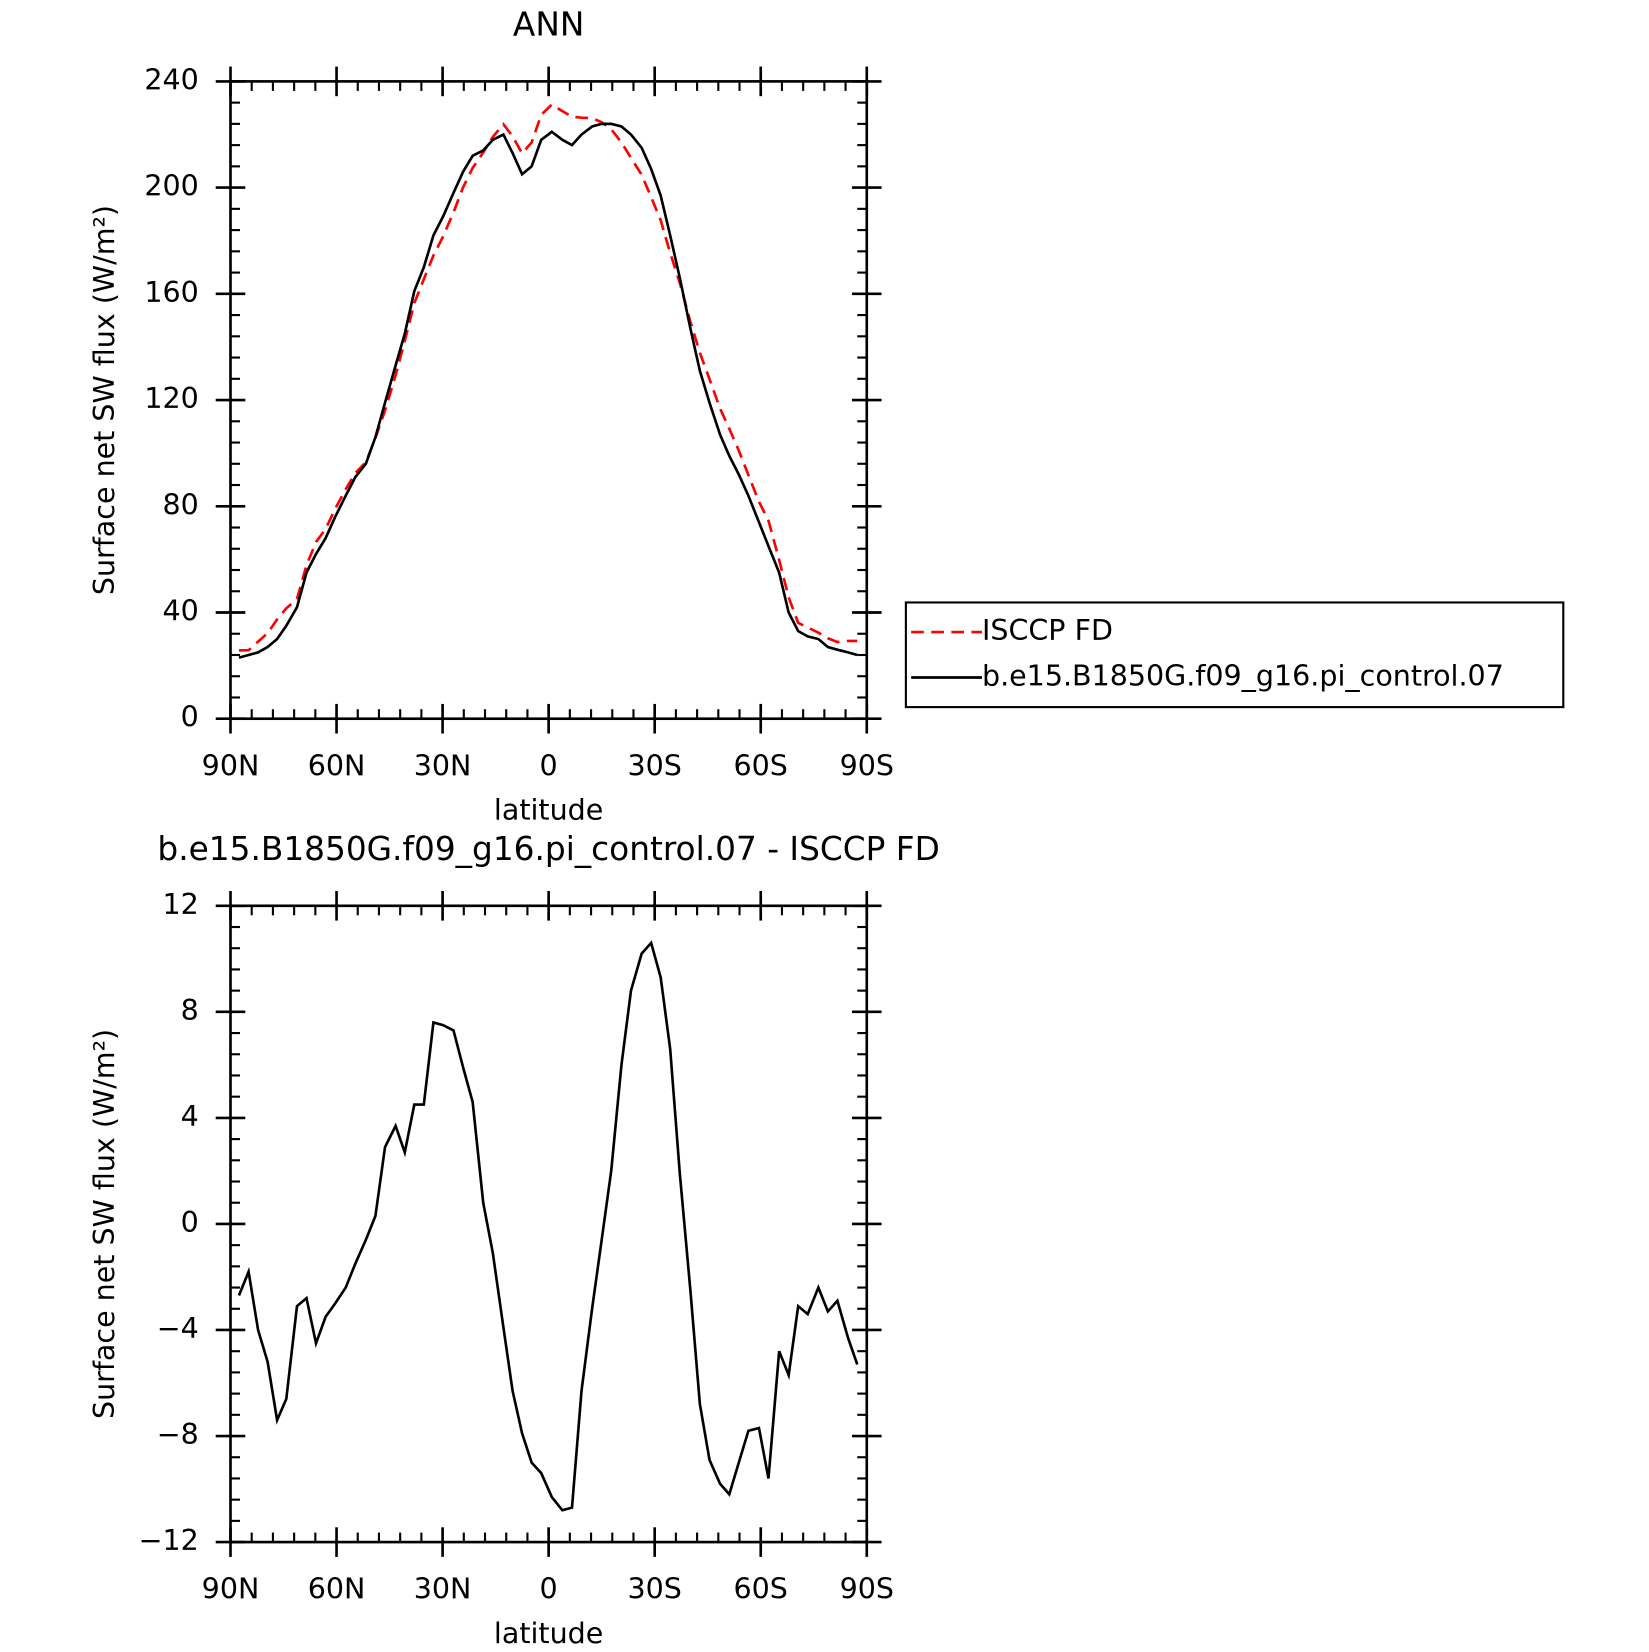  Describe the element at coordinates (1047, 630) in the screenshot. I see `legend-label: ISCCP FD` at that location.